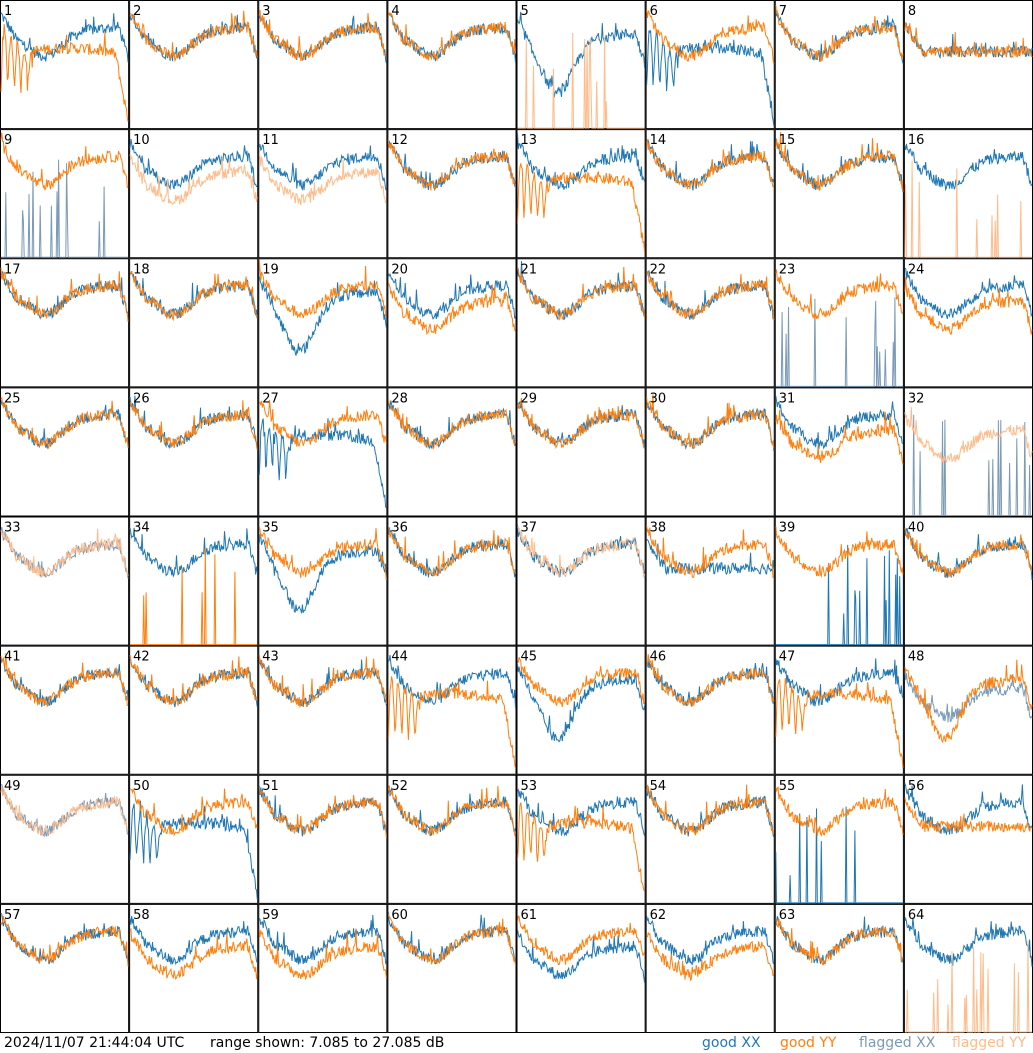 This screenshot has width=1033, height=1053. I want to click on panel-44: 44, so click(452, 710).